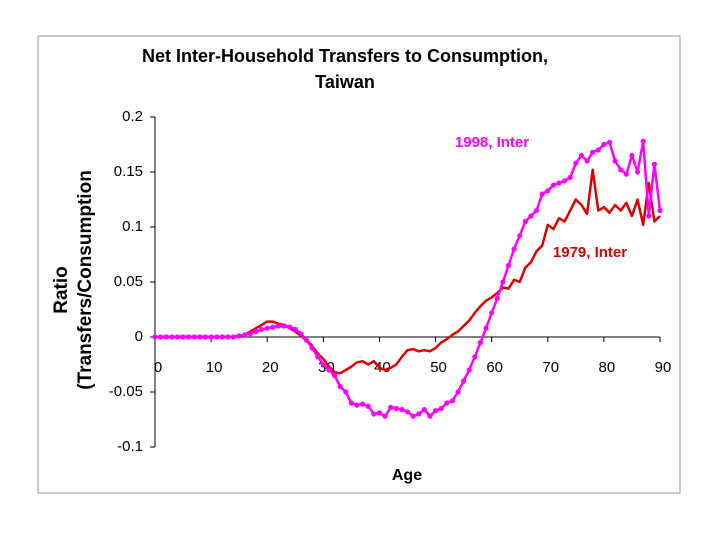  Describe the element at coordinates (590, 252) in the screenshot. I see `series-label: 1979, Inter` at that location.